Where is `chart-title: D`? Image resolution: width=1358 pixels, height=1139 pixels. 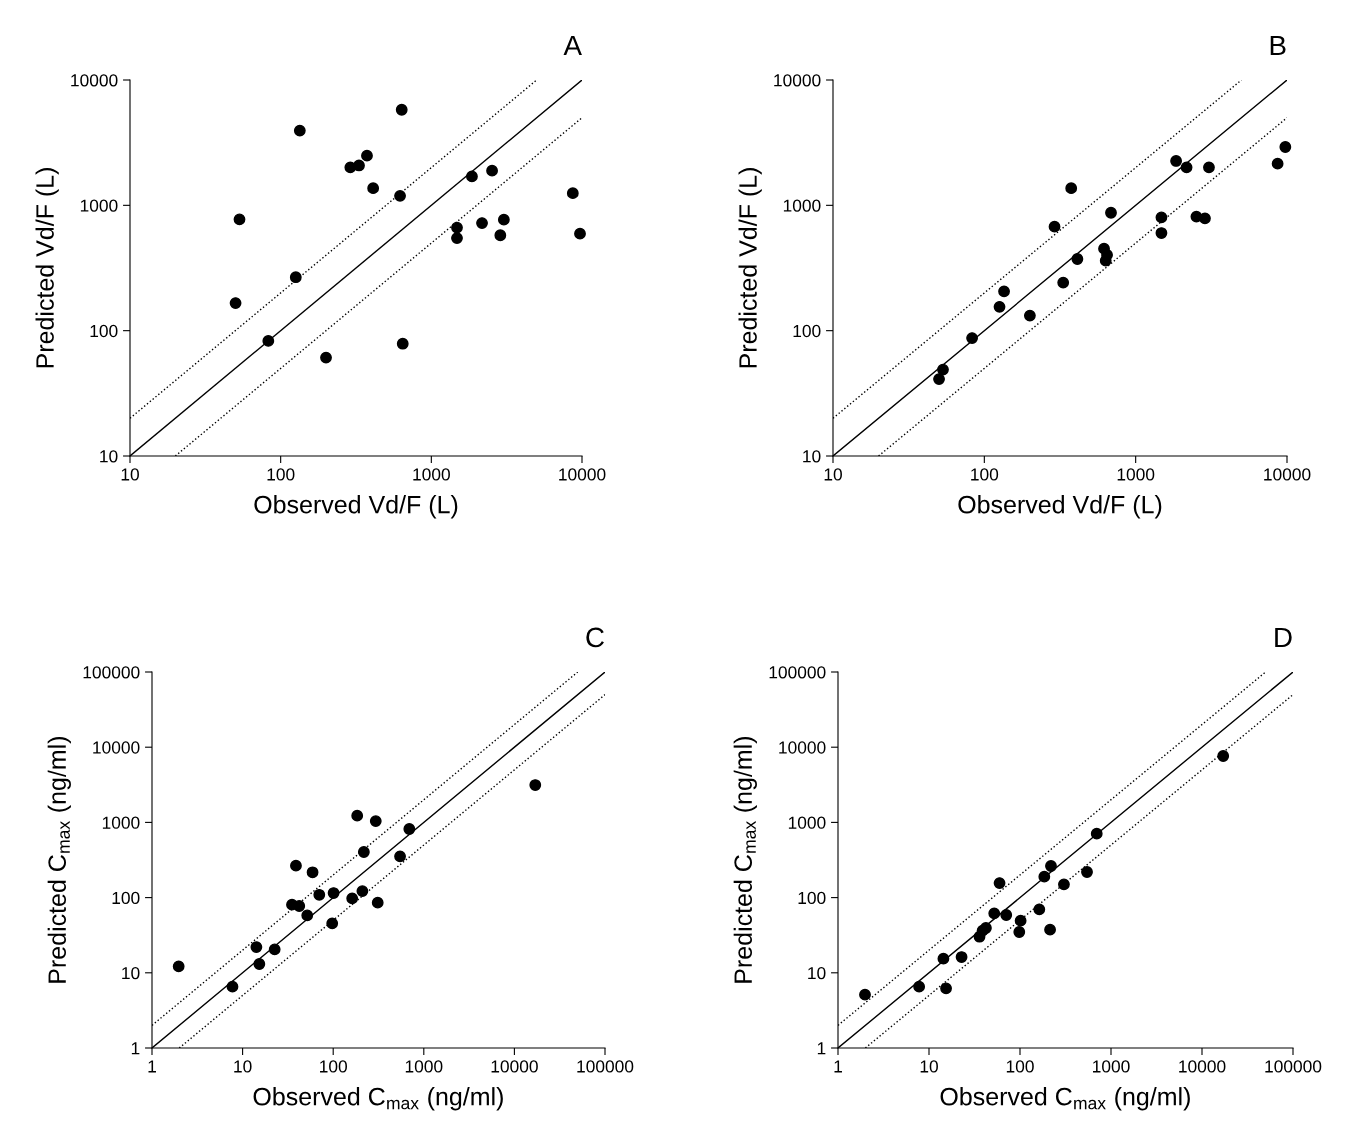 chart-title: D is located at coordinates (1283, 637).